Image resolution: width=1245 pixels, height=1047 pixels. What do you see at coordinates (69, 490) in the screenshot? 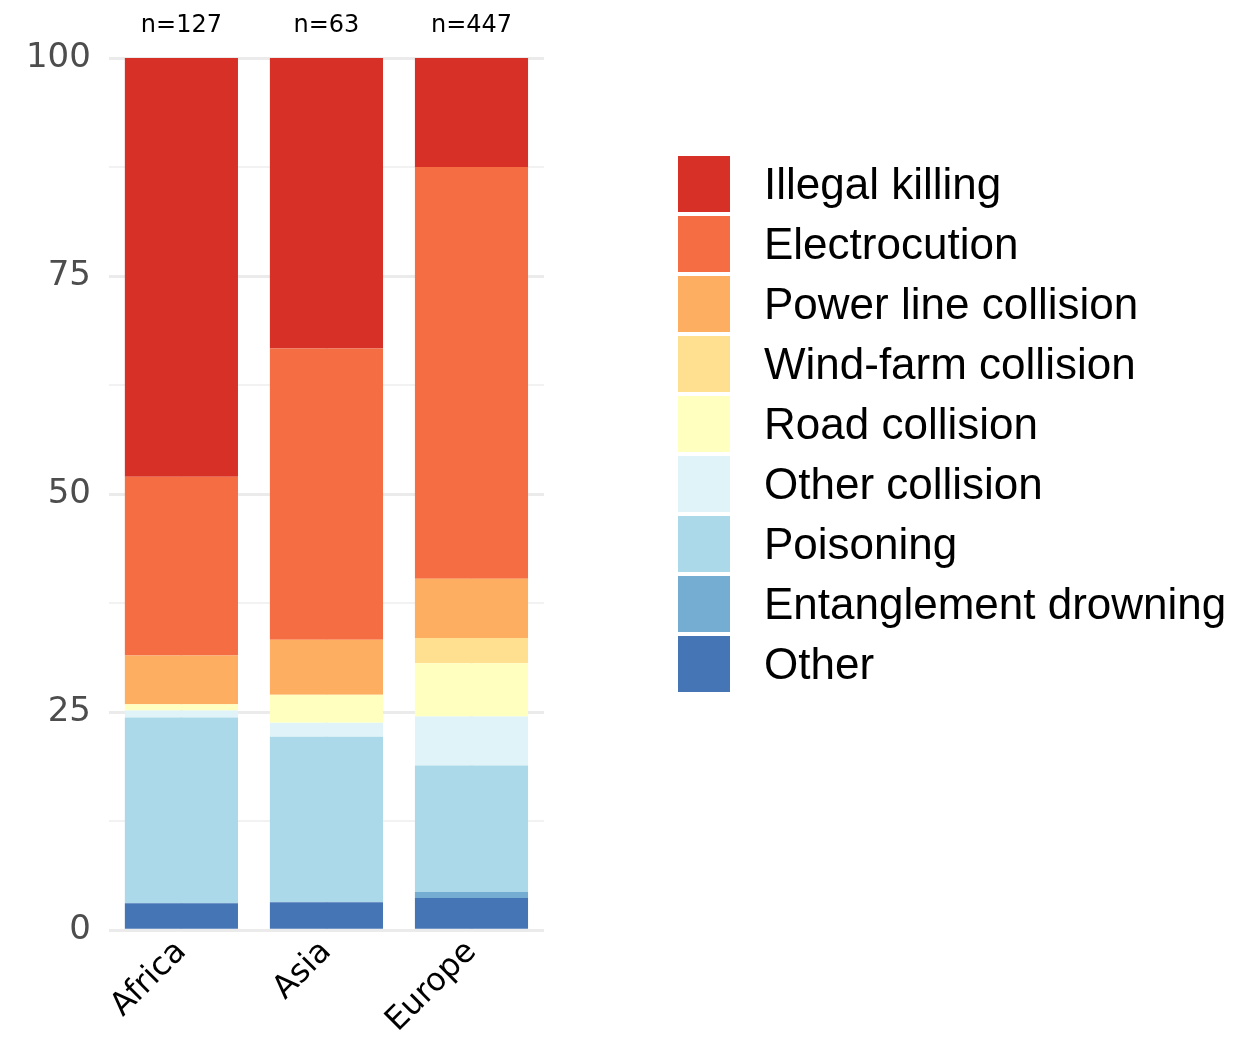
I see `y-tick-label: 50` at bounding box center [69, 490].